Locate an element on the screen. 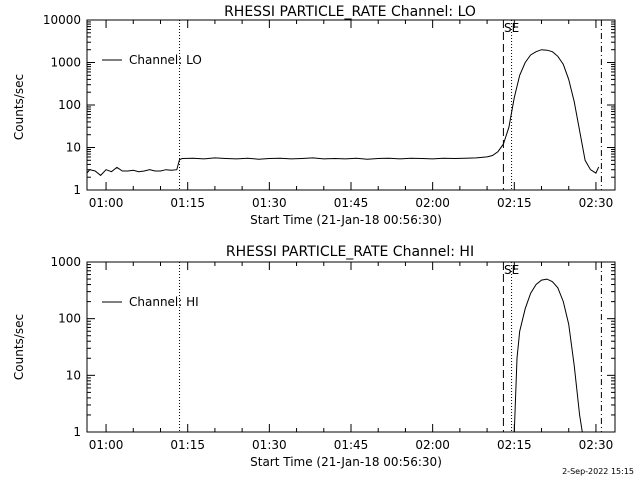 The width and height of the screenshot is (640, 480). bottom-legend-label: Channel: HI is located at coordinates (164, 302).